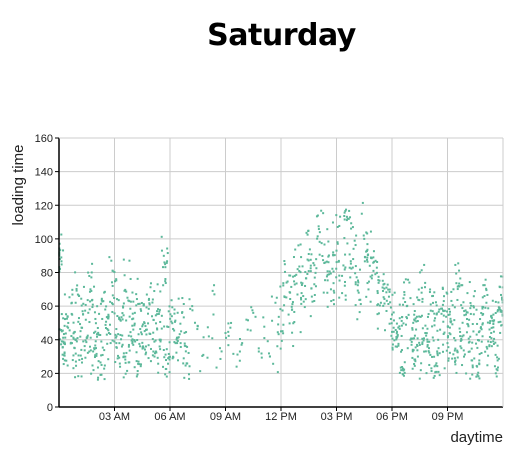  Describe the element at coordinates (47, 341) in the screenshot. I see `y-tick-label: 40` at that location.